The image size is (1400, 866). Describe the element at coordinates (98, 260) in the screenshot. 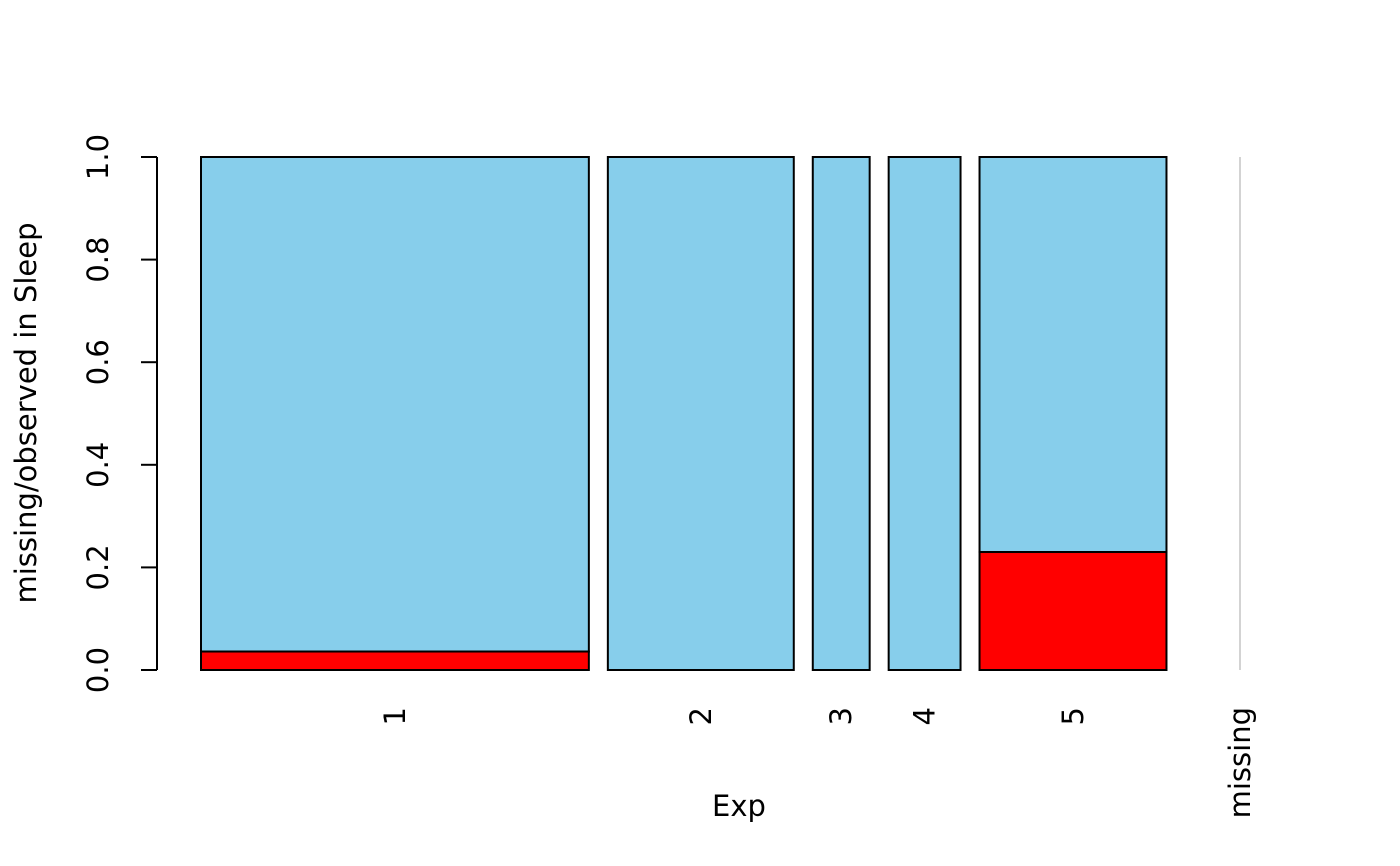

I see `y-tick-label: 0.8` at that location.